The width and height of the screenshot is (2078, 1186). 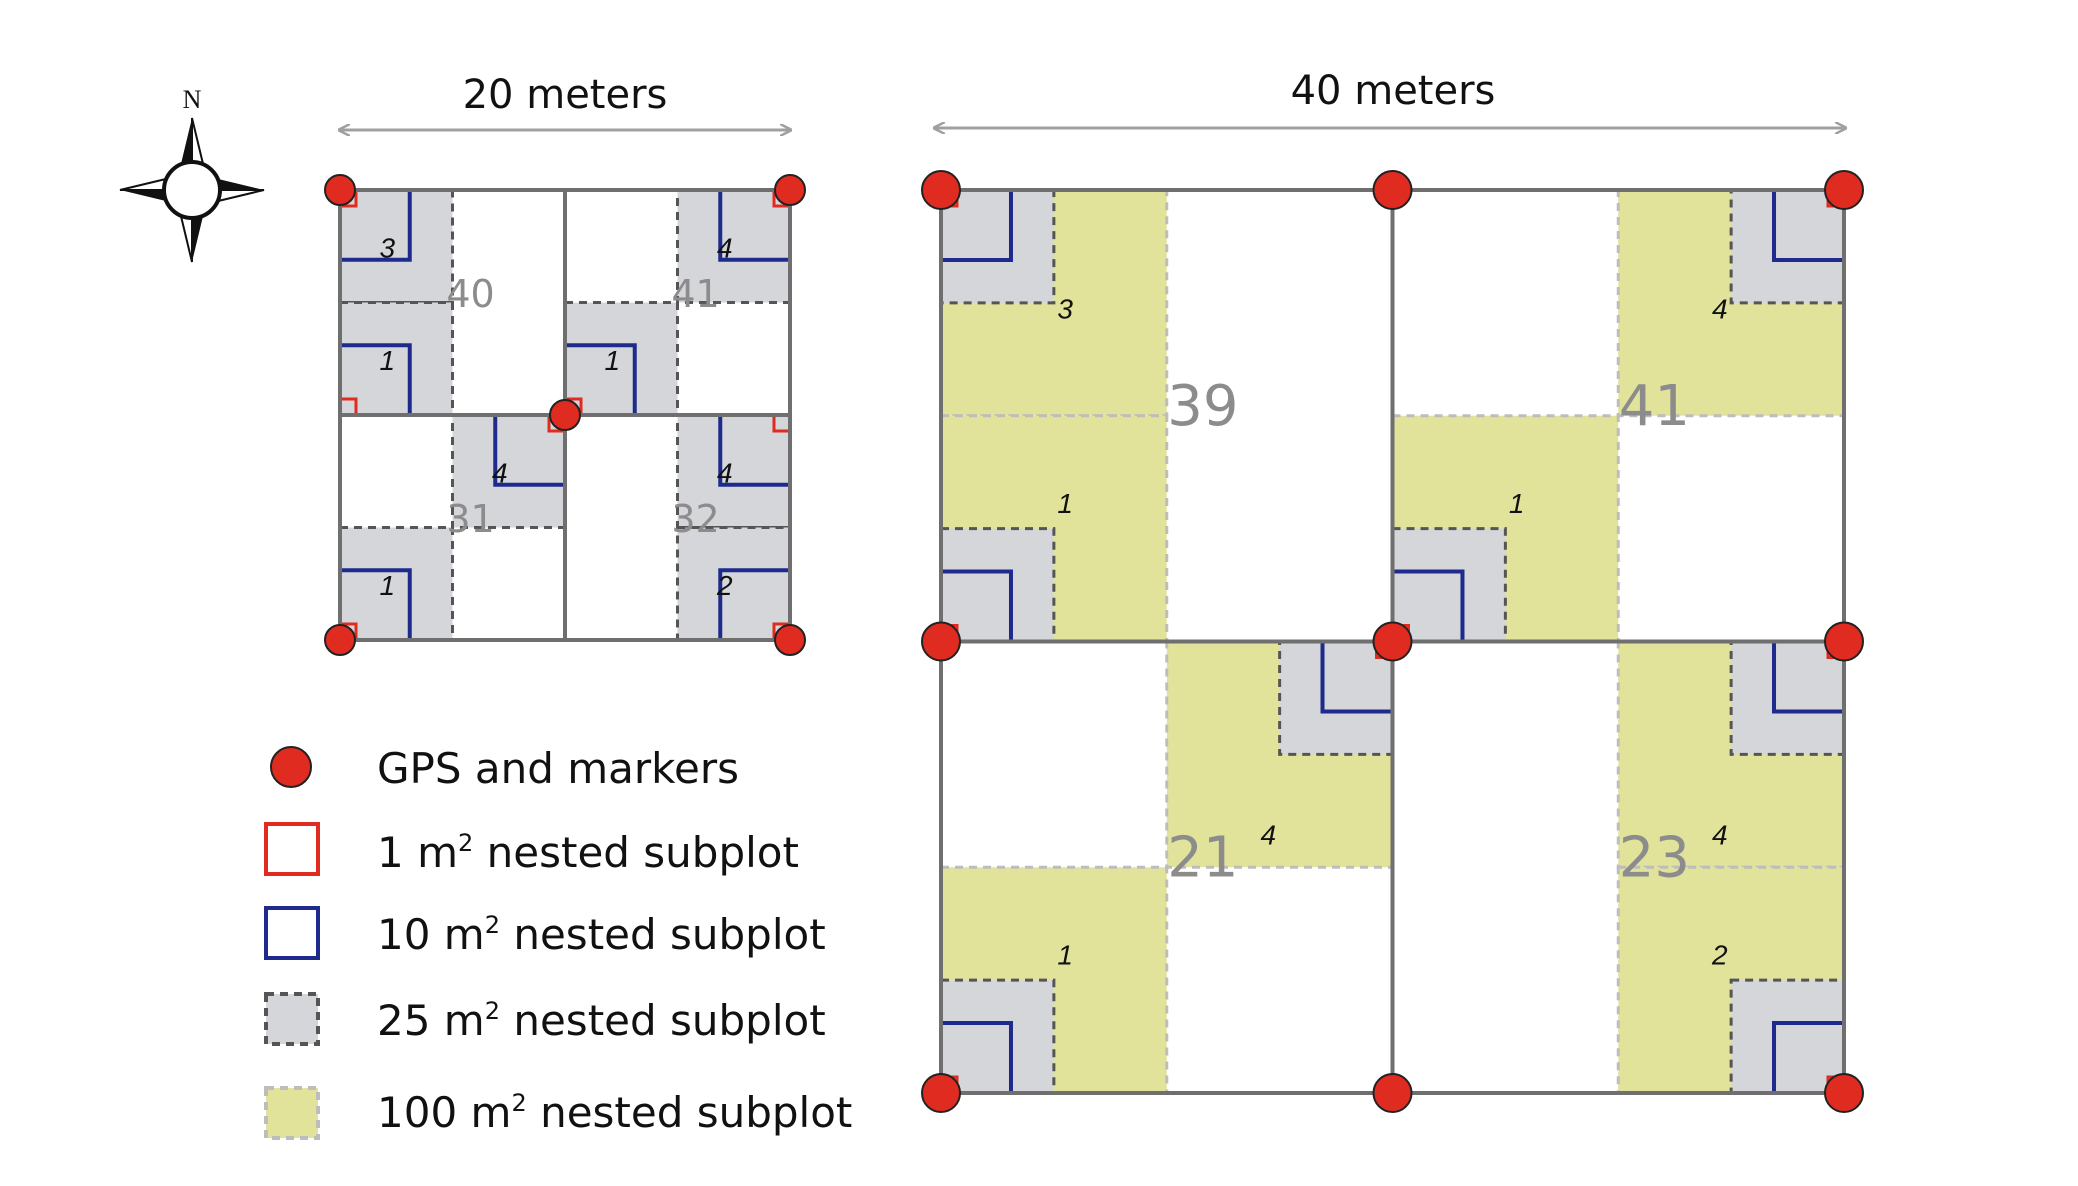 What do you see at coordinates (292, 849) in the screenshot?
I see `legend-1m2-symbol` at bounding box center [292, 849].